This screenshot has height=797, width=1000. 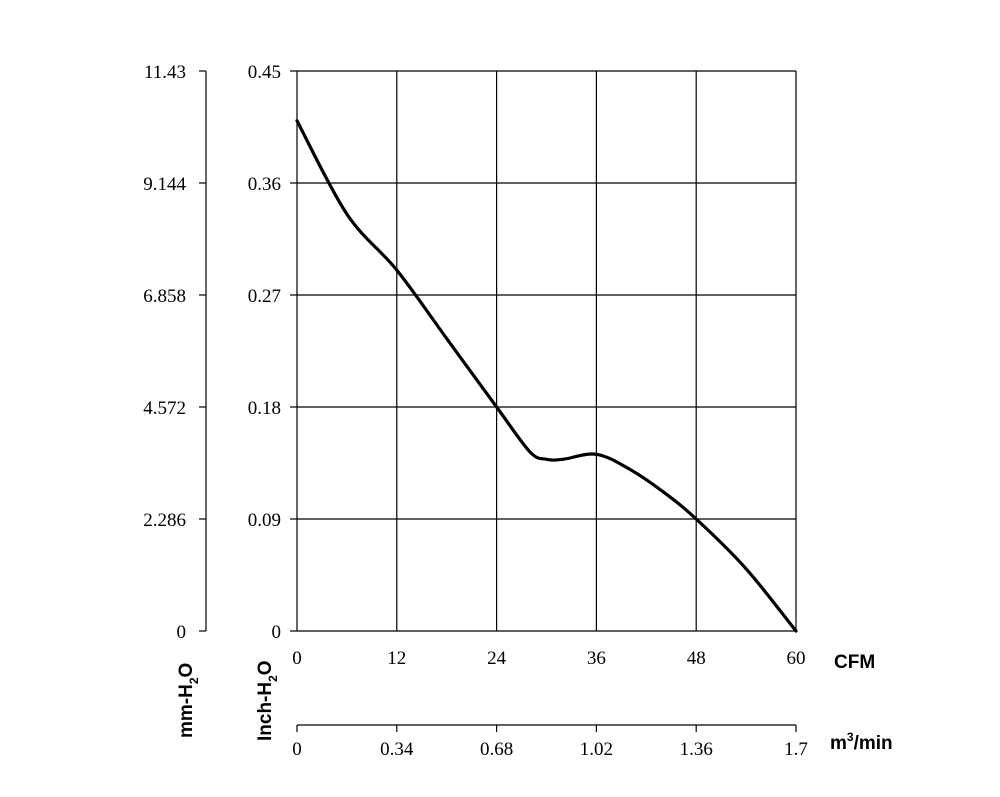 What do you see at coordinates (596, 658) in the screenshot?
I see `x-tick-label-cfm: 36` at bounding box center [596, 658].